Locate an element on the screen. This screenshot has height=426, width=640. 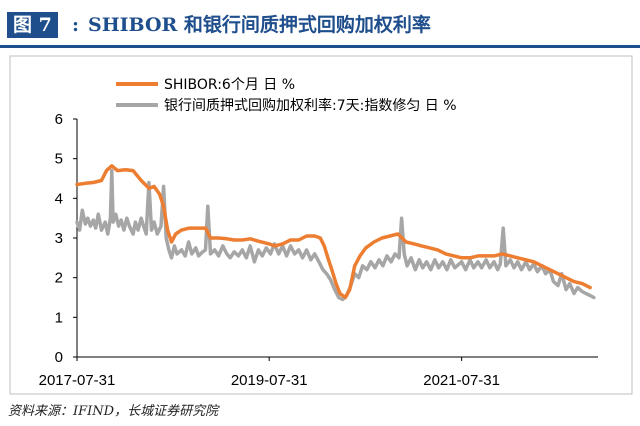
y-tick-label-3: 3 is located at coordinates (59, 238).